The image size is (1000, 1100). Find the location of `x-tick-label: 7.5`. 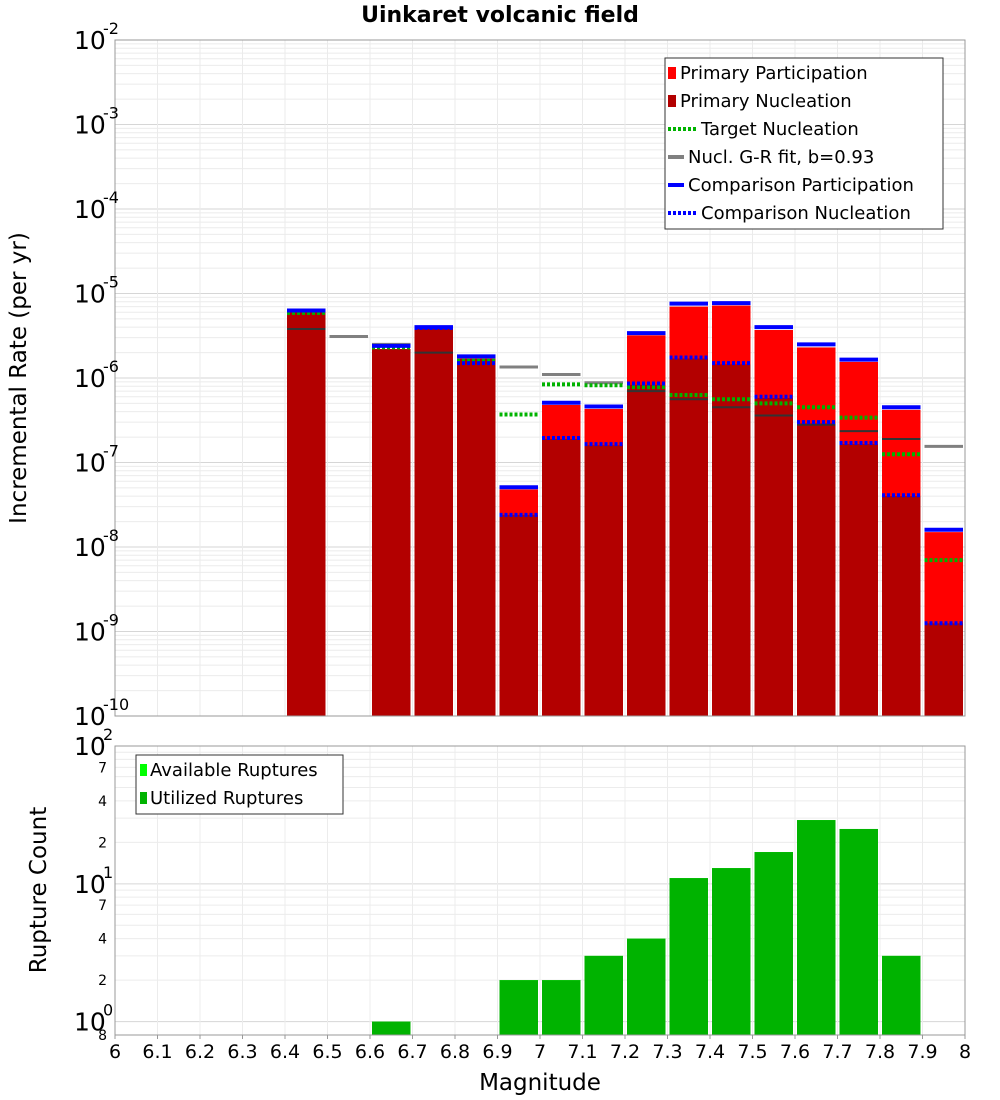

x-tick-label: 7.5 is located at coordinates (752, 1052).